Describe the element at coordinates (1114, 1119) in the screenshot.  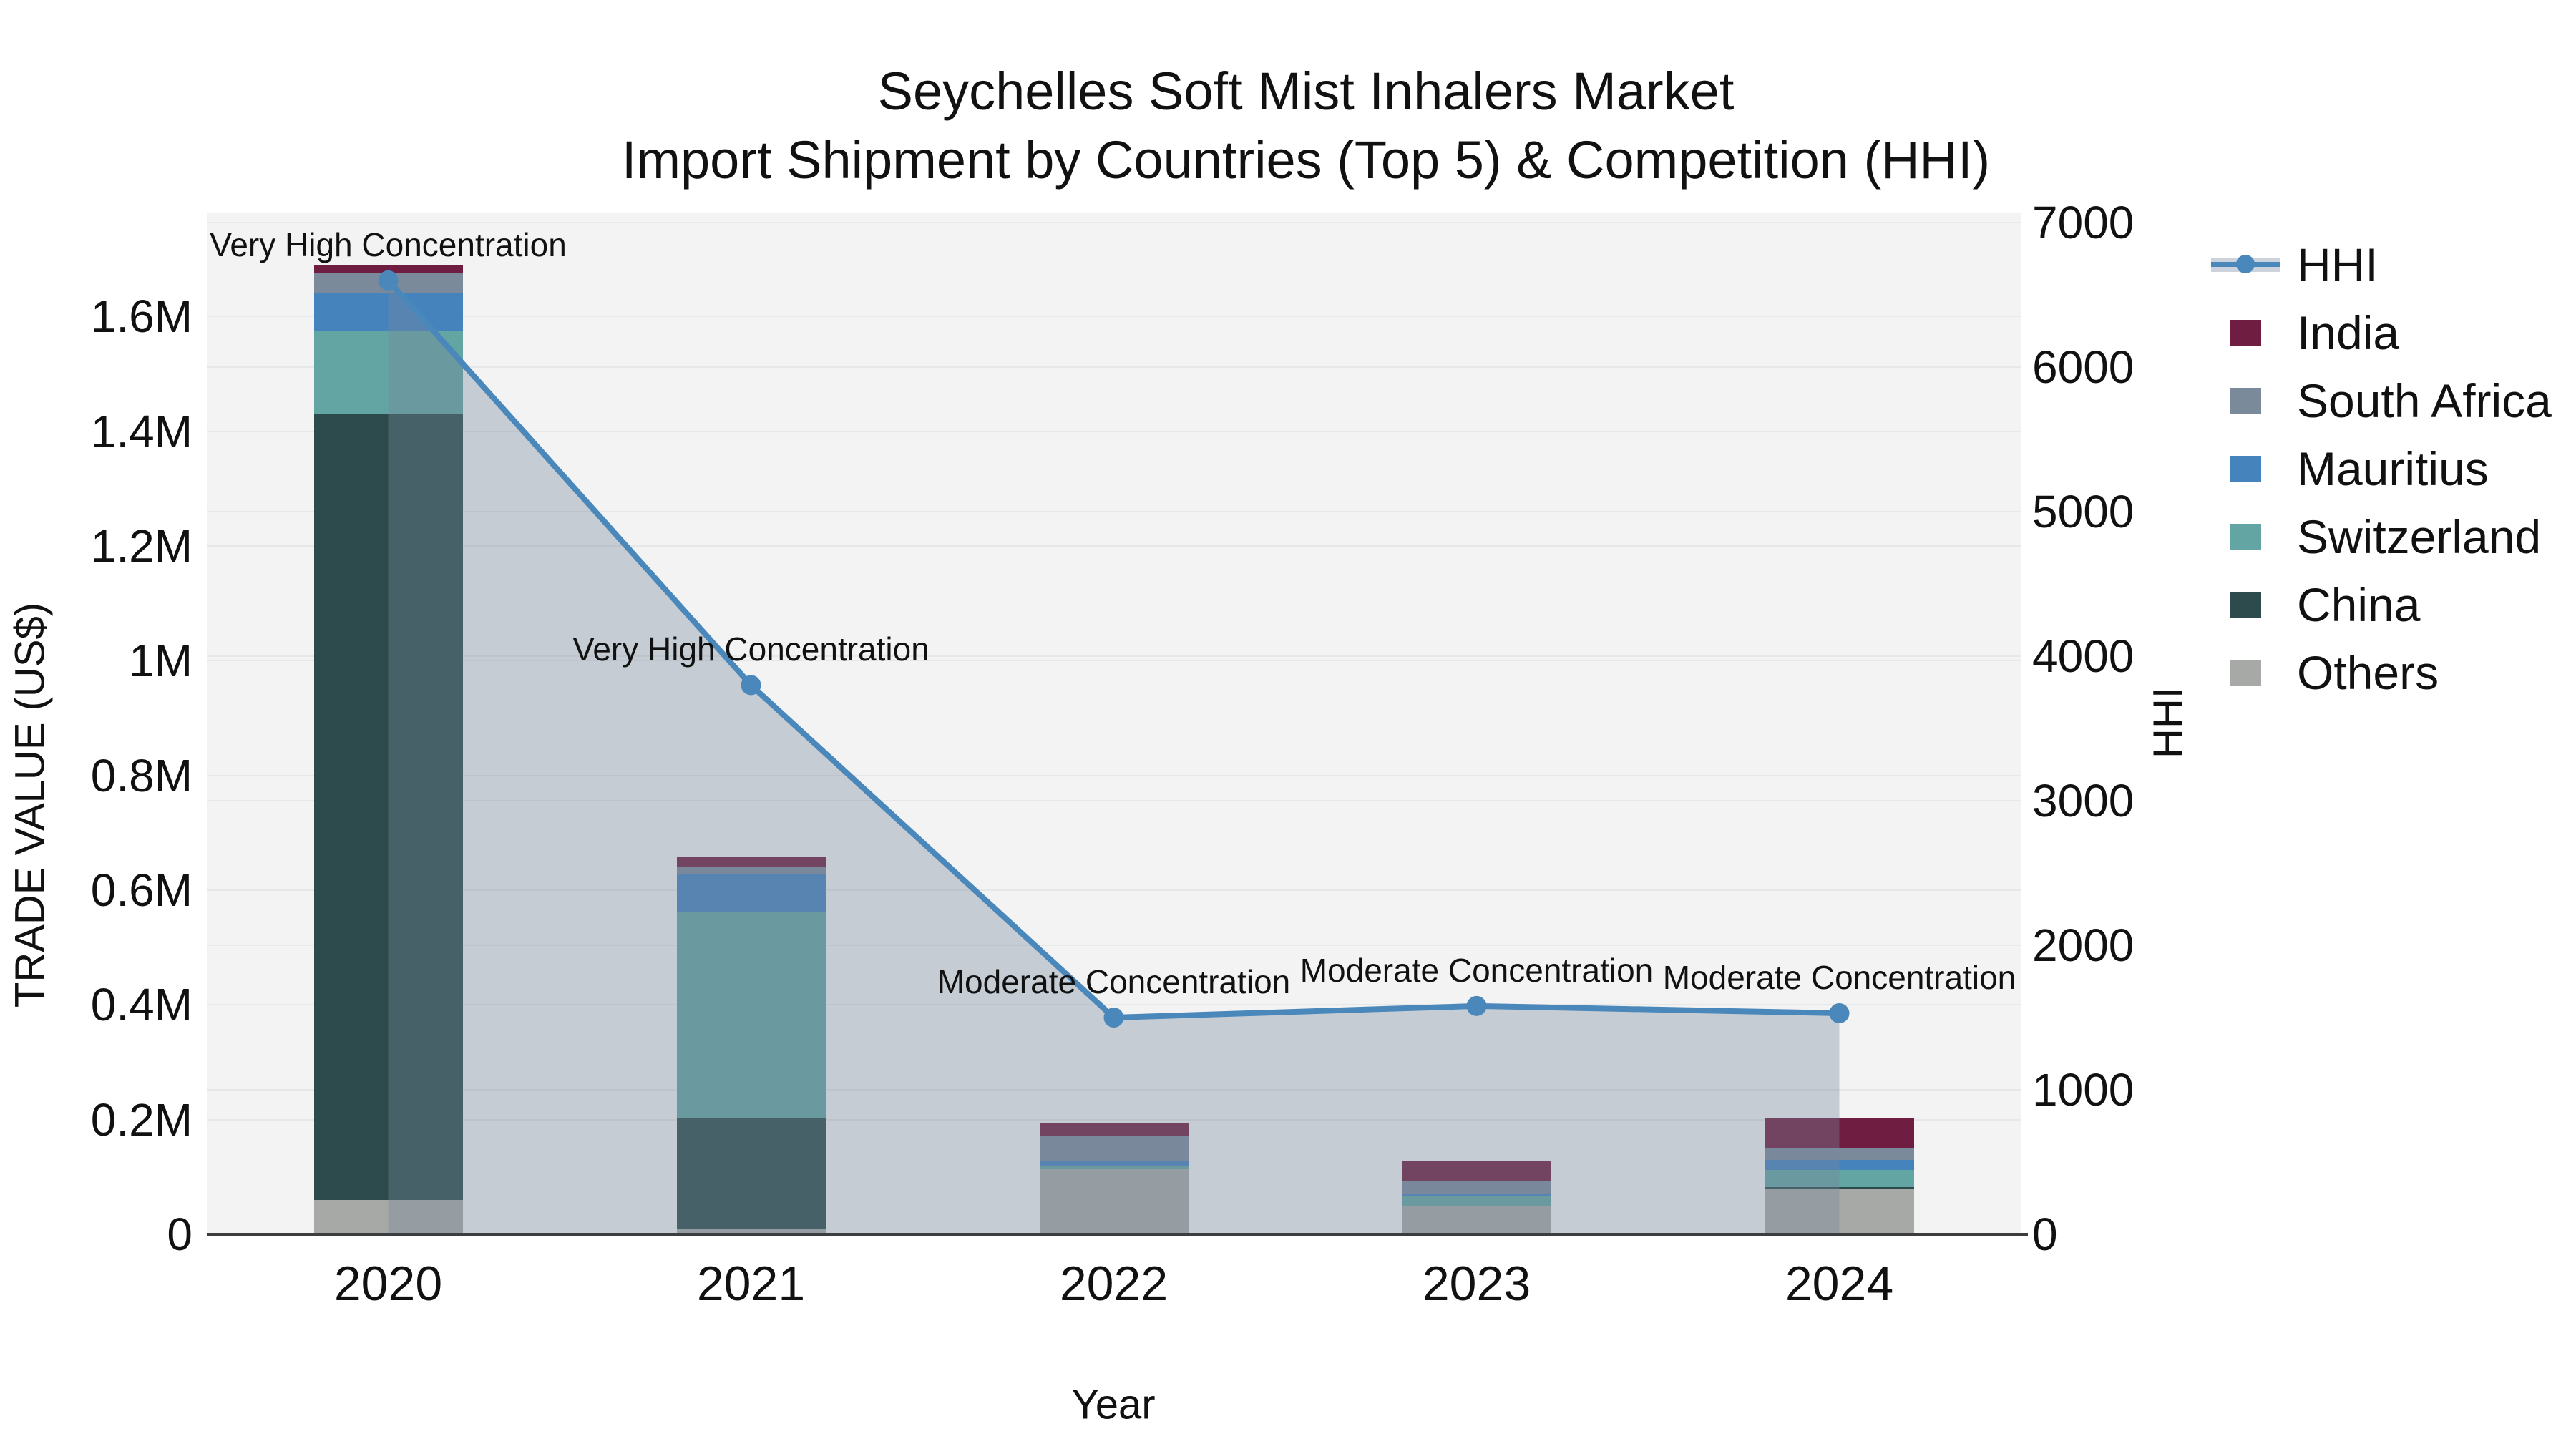
I see `gridline-left-0.2M` at that location.